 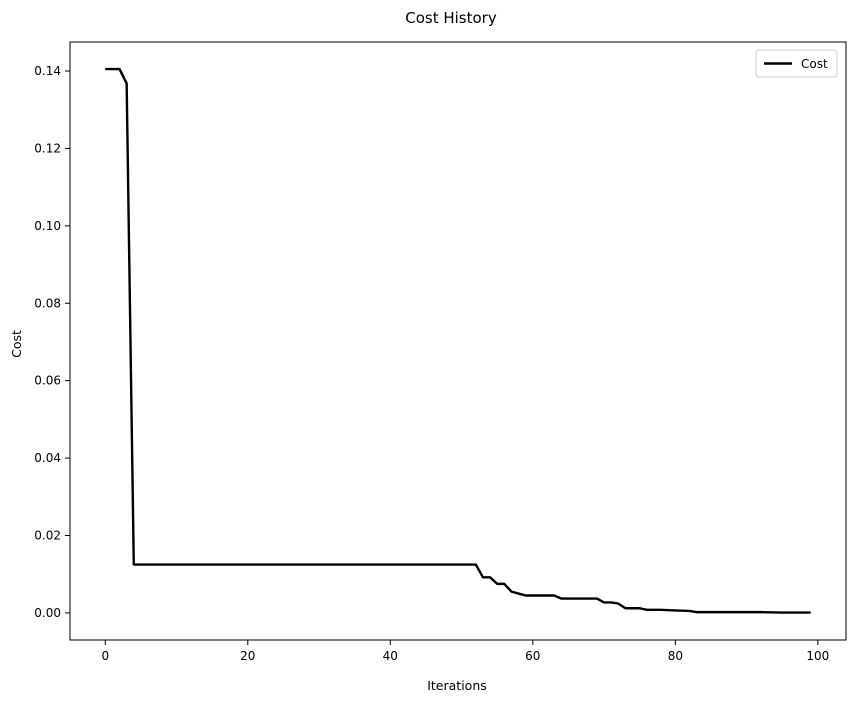 I want to click on y-tick-label: 0.02, so click(x=47, y=535).